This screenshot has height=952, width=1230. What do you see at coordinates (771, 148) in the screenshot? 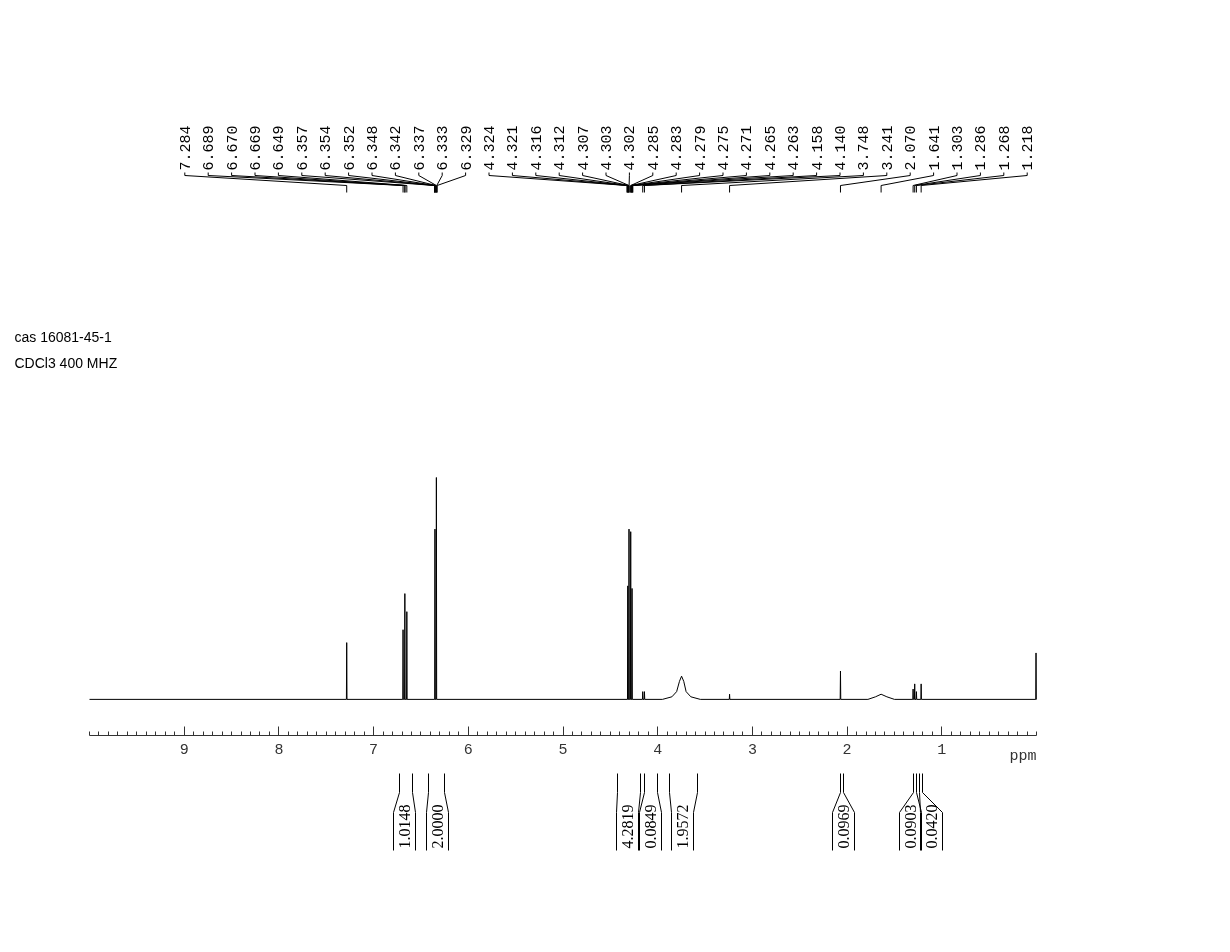
I see `text: 4.265` at bounding box center [771, 148].